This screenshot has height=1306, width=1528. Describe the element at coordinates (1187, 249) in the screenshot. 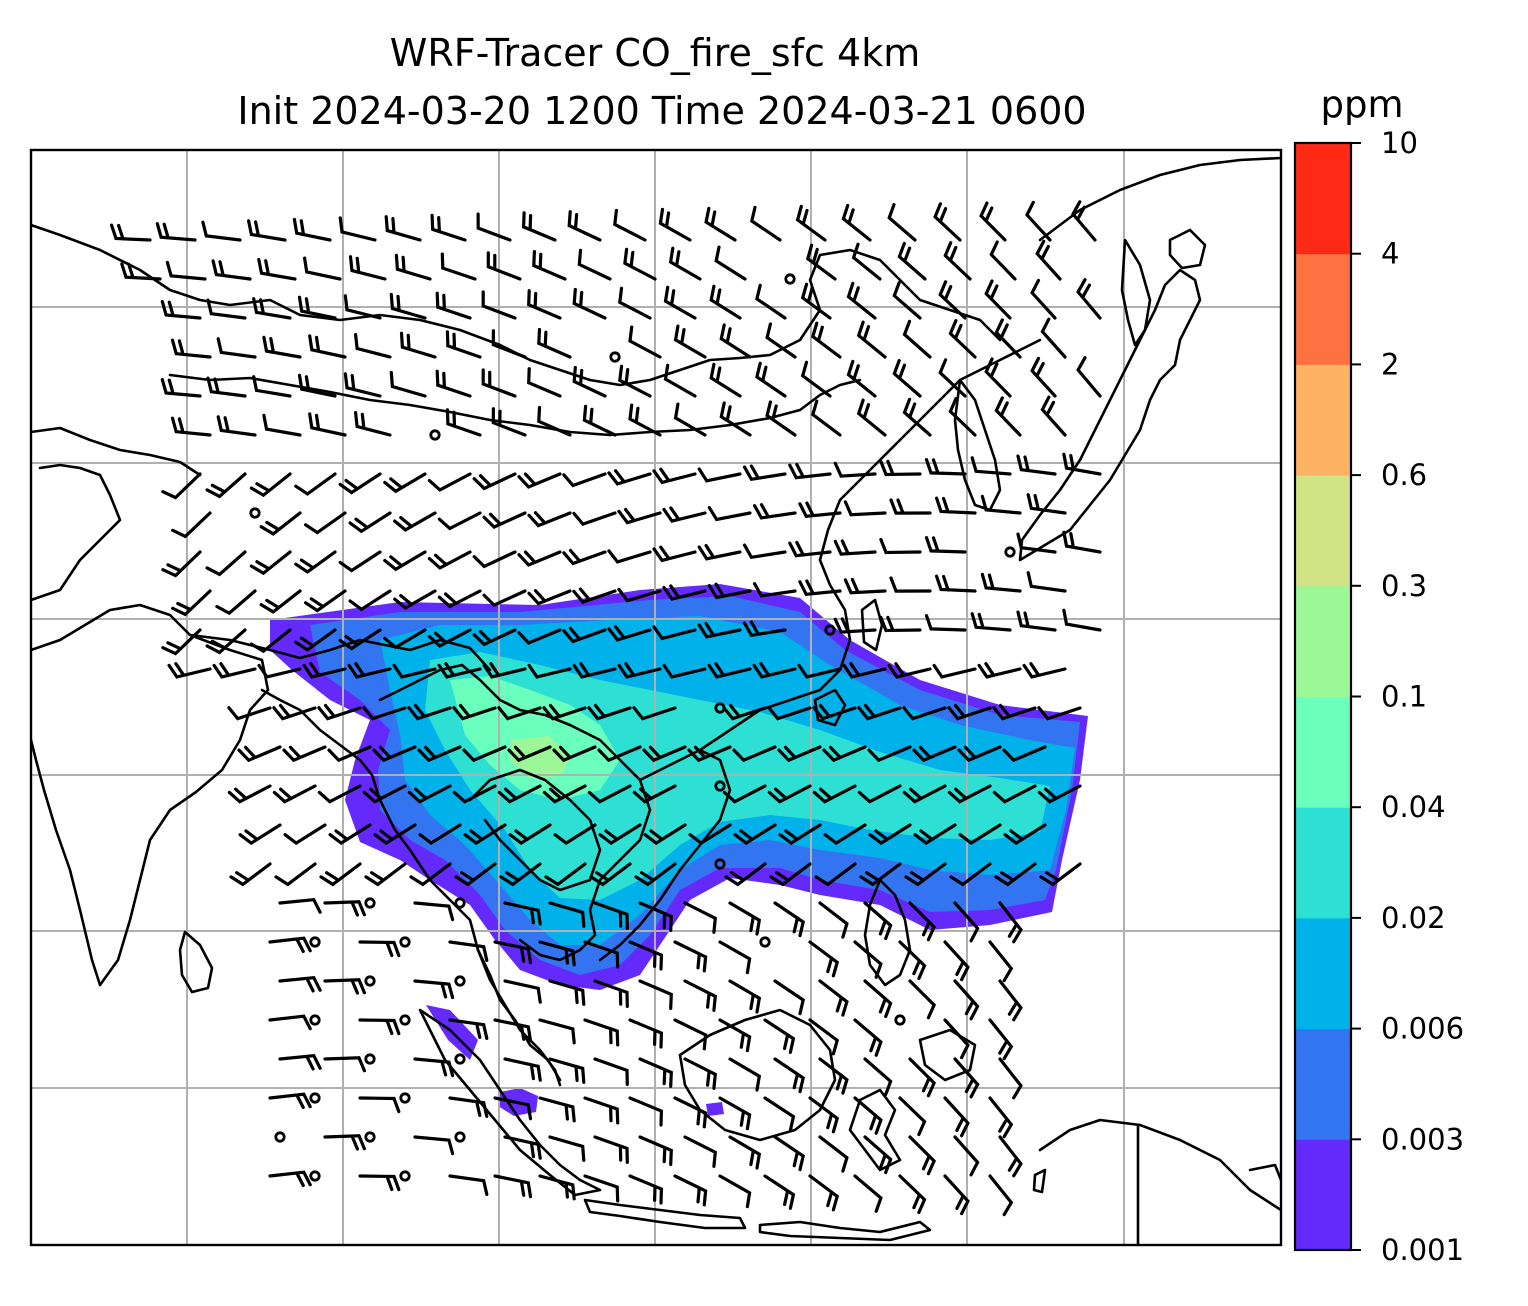

I see `coast-hokkaido` at that location.